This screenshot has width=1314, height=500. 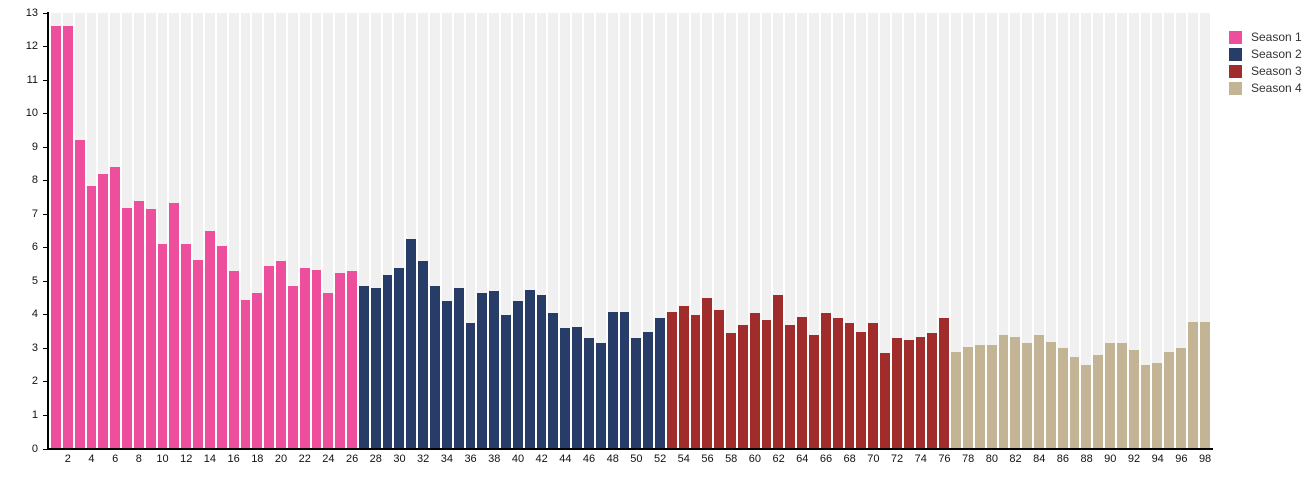 What do you see at coordinates (1235, 88) in the screenshot?
I see `legend-swatch-icon` at bounding box center [1235, 88].